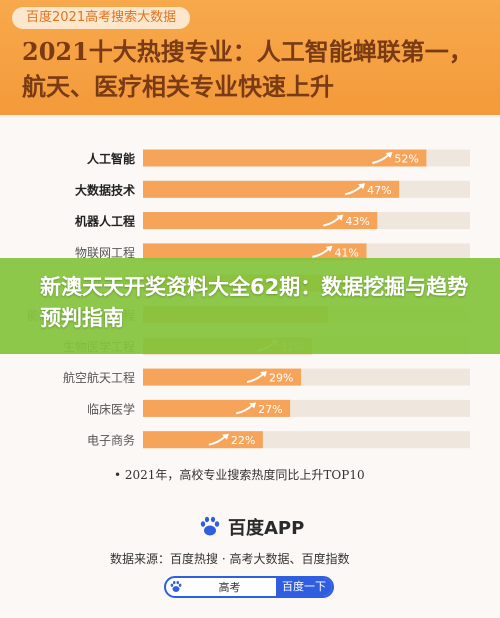  Describe the element at coordinates (247, 69) in the screenshot. I see `page-headline: 2021十大热搜专业：人工智能蝉联第一，航天、医疗相关专业快速上升` at that location.